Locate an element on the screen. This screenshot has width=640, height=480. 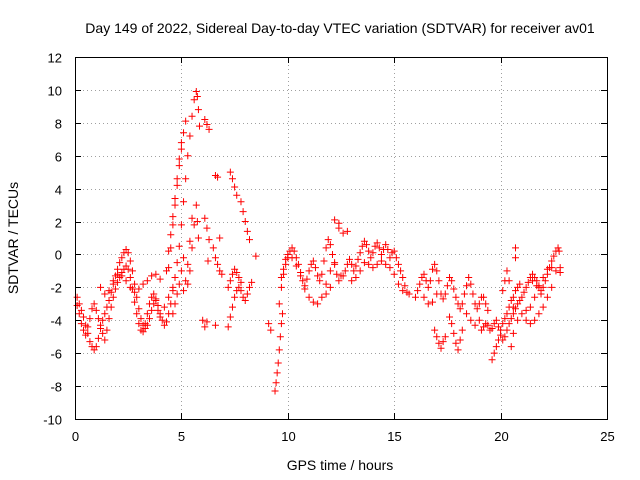
y-tick-label: 6 is located at coordinates (58, 157).